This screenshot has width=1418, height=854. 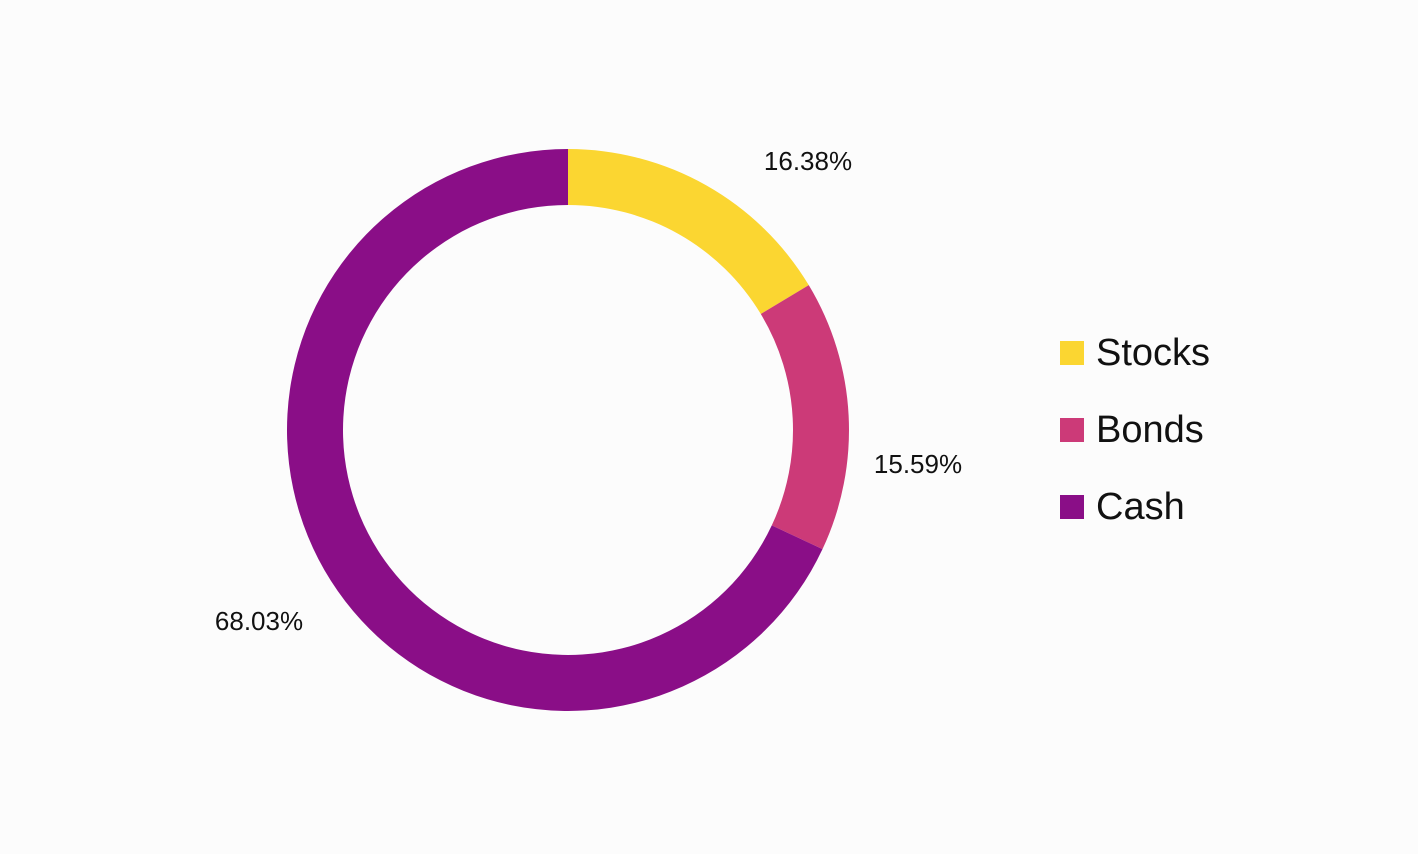 What do you see at coordinates (1072, 353) in the screenshot?
I see `legend-swatch-stocks` at bounding box center [1072, 353].